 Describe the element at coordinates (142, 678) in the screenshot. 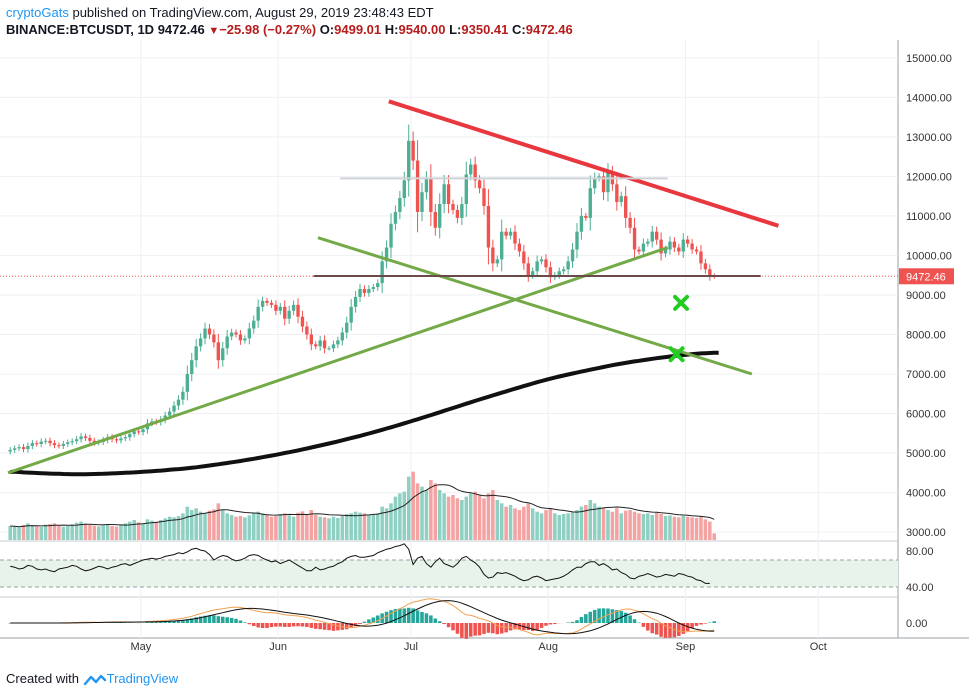

I see `brand-name: TradingView` at that location.